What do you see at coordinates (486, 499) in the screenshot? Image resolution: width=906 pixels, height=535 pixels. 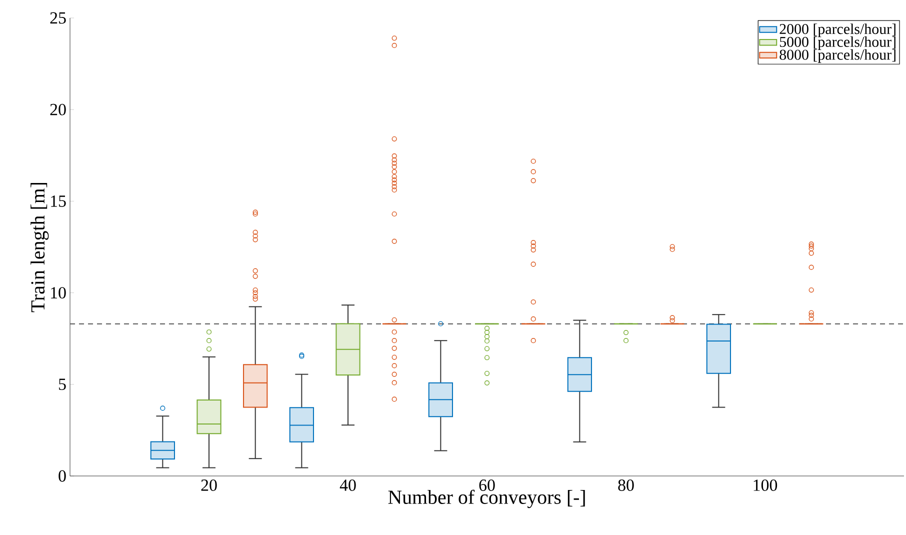 I see `x-axis-title: Number of conveyors [-]` at bounding box center [486, 499].